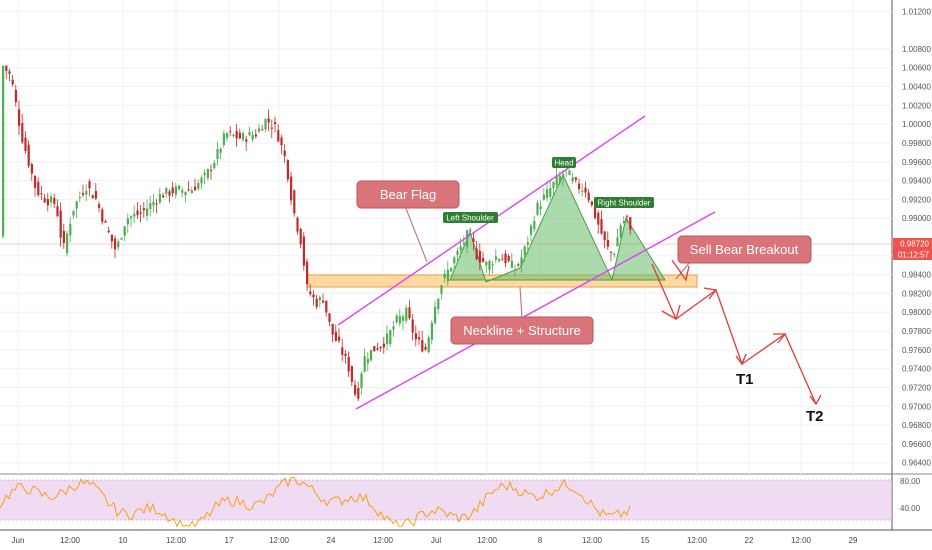  What do you see at coordinates (645, 540) in the screenshot?
I see `time-tick-label: 15` at bounding box center [645, 540].